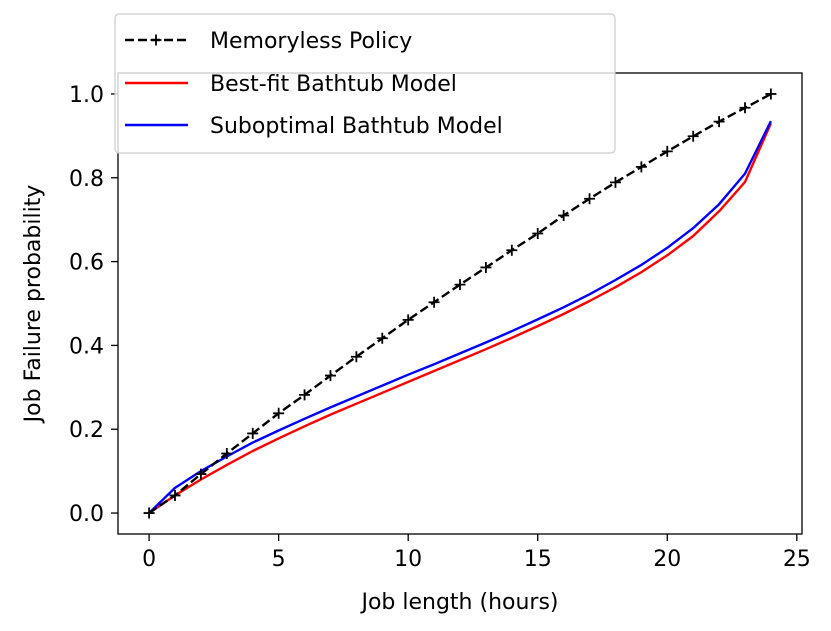  What do you see at coordinates (356, 126) in the screenshot?
I see `legend-entry-label: Suboptimal Bathtub Model` at bounding box center [356, 126].